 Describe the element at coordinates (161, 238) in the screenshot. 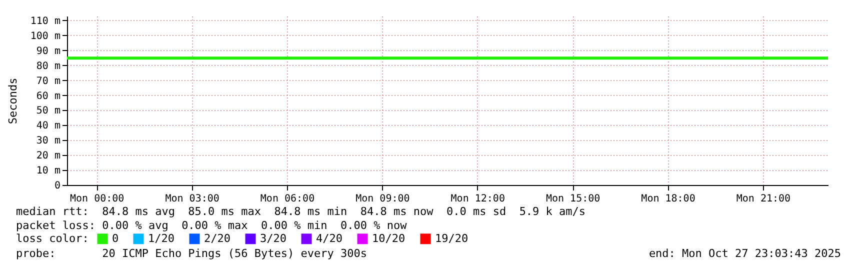

I see `legend-label: 1/20` at that location.